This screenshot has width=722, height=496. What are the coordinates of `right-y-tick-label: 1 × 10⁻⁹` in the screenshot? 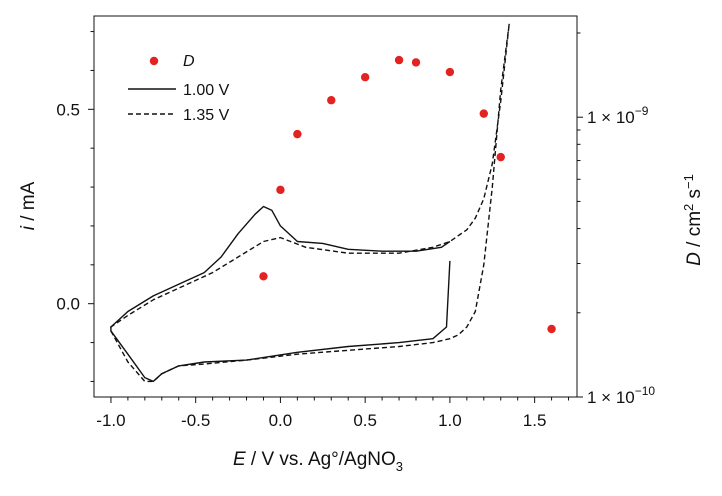 It's located at (618, 115).